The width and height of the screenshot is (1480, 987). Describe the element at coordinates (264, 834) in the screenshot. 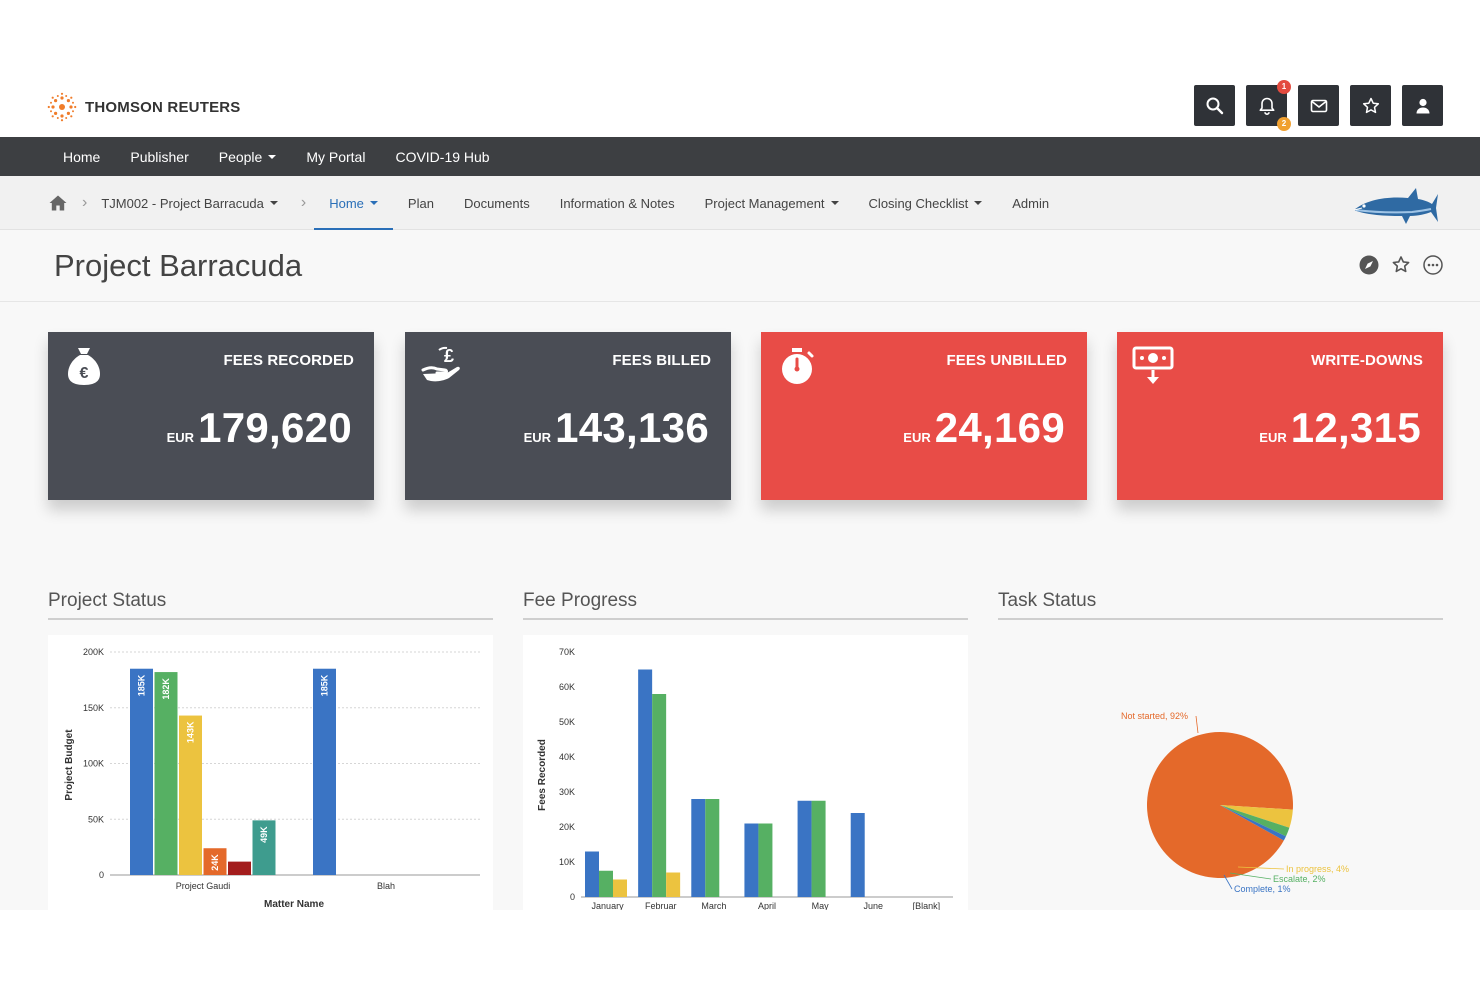

I see `bar-data-label: 49K` at that location.